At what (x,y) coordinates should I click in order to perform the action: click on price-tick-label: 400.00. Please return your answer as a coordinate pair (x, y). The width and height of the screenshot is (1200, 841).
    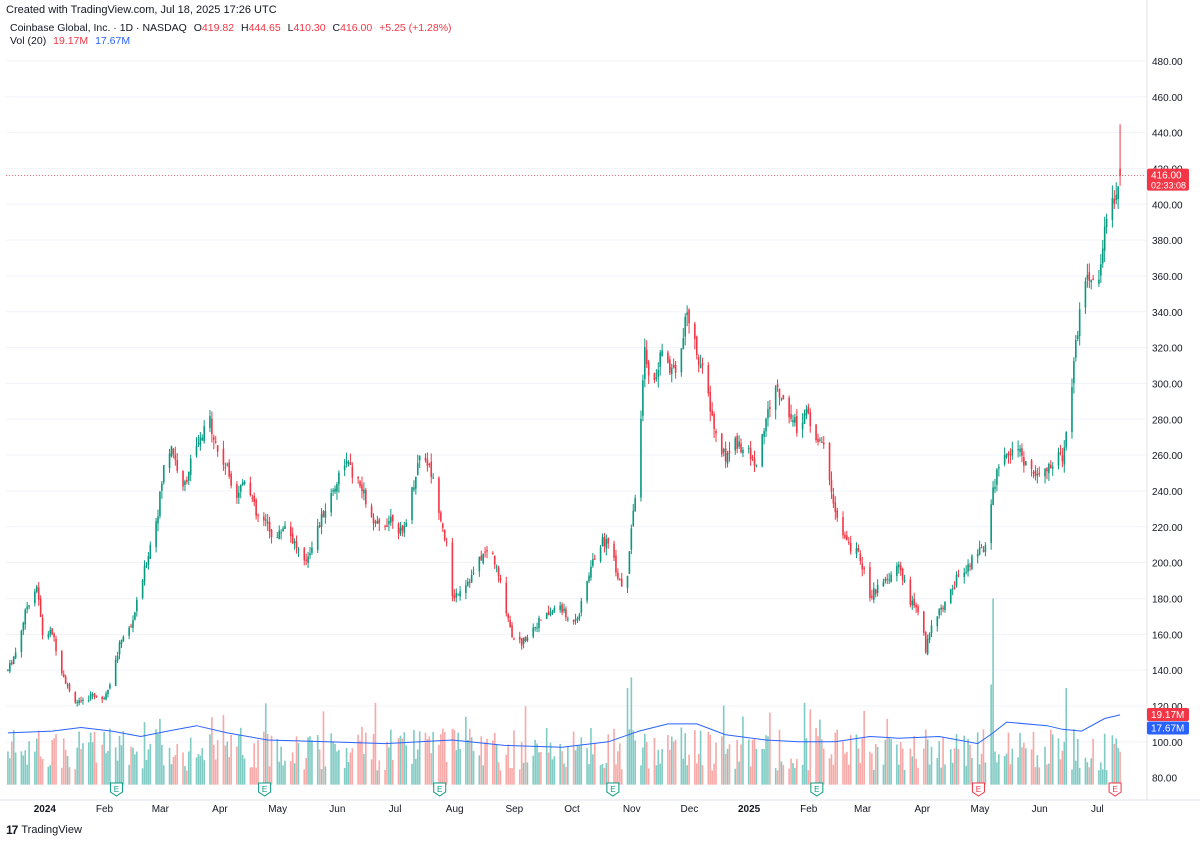
    Looking at the image, I should click on (1167, 205).